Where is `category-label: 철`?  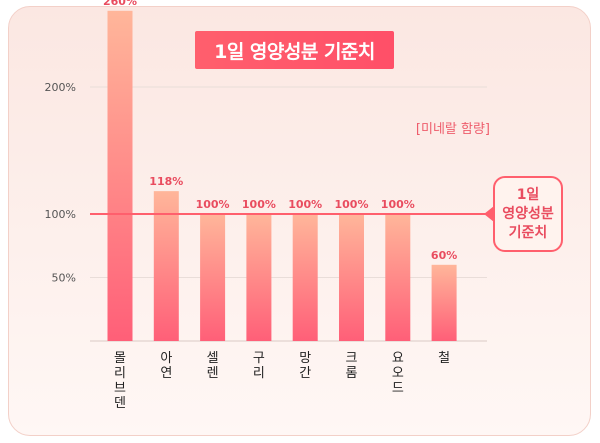 category-label: 철 is located at coordinates (444, 358).